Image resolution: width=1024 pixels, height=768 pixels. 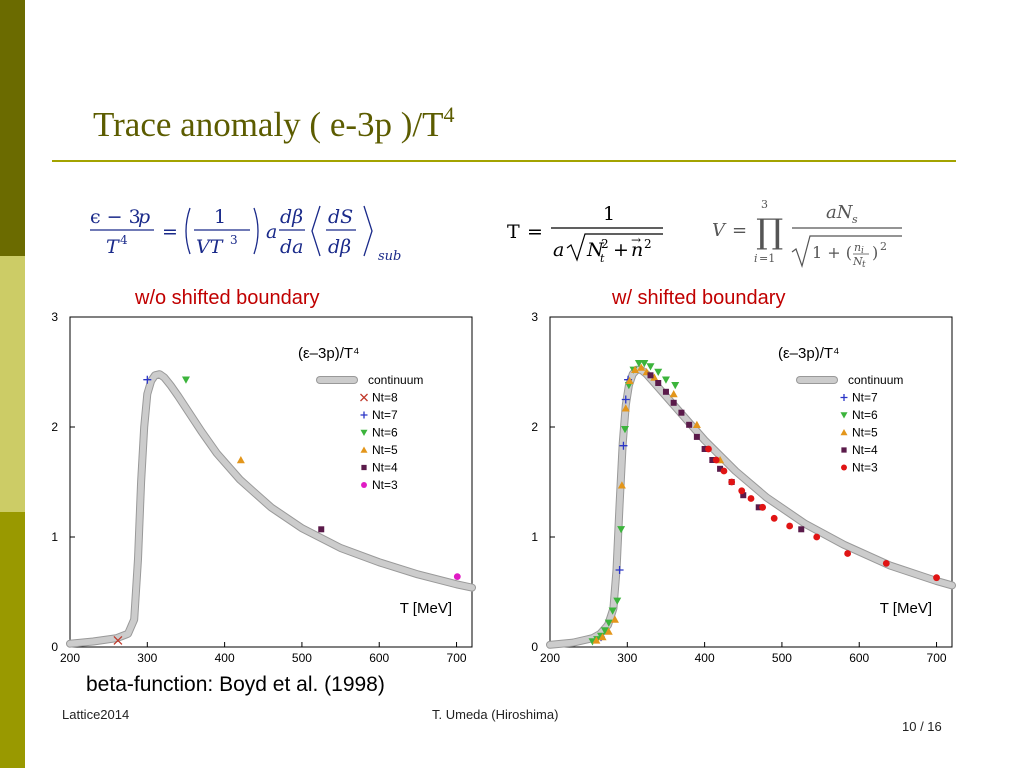 What do you see at coordinates (210, 247) in the screenshot?
I see `svg-text: VT` at bounding box center [210, 247].